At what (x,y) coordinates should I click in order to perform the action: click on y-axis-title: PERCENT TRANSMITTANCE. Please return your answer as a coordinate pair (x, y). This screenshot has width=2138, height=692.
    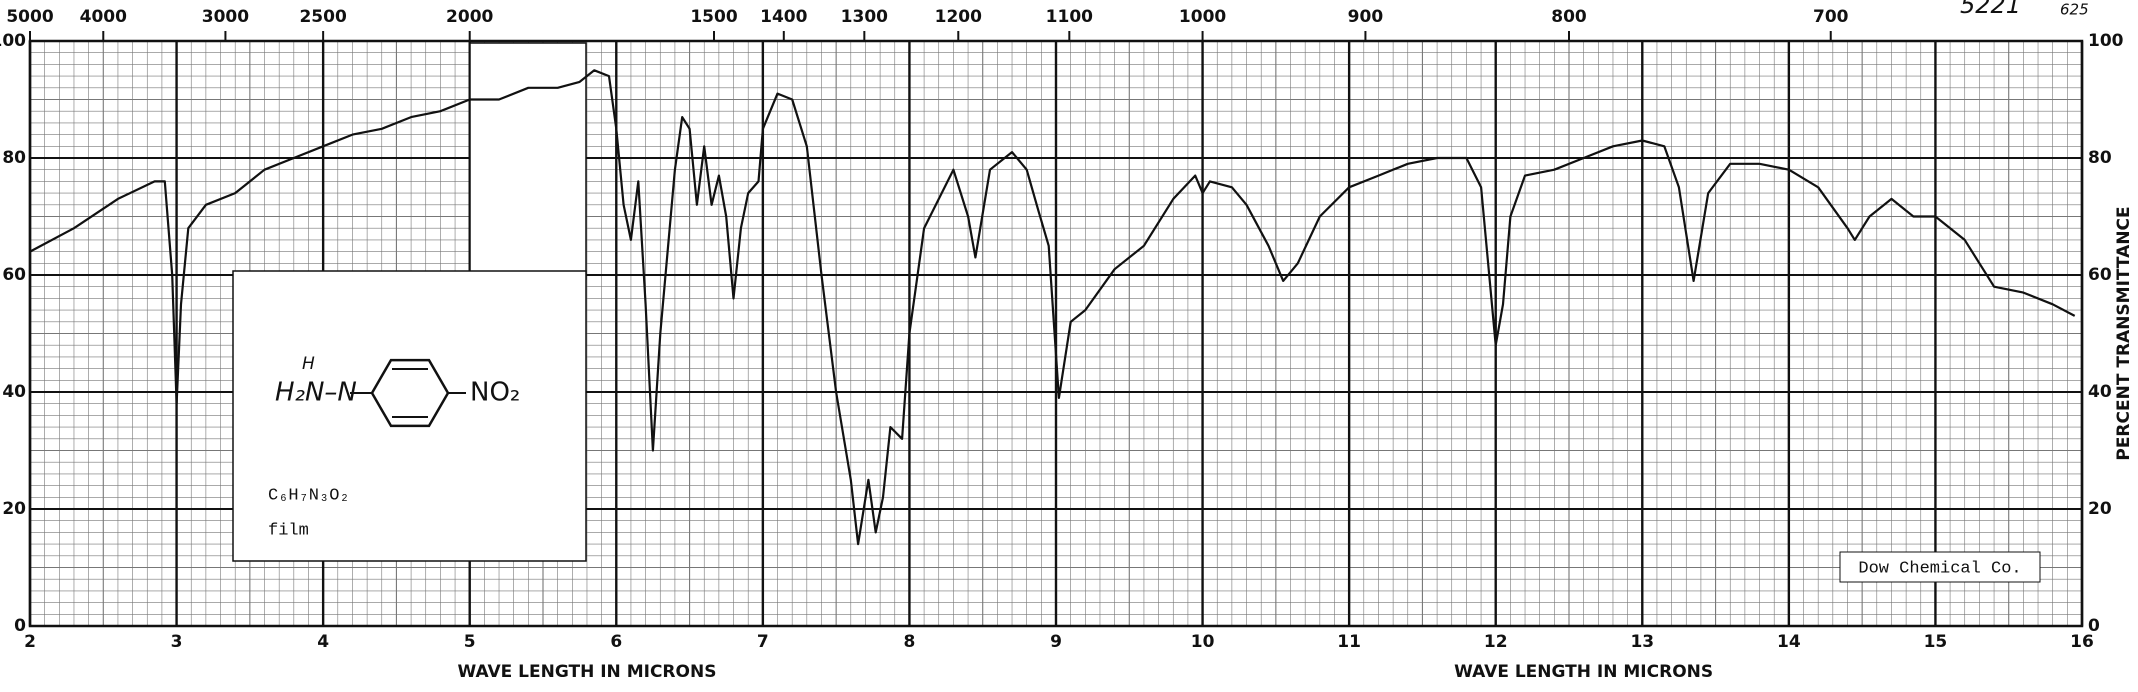
    Looking at the image, I should click on (2124, 333).